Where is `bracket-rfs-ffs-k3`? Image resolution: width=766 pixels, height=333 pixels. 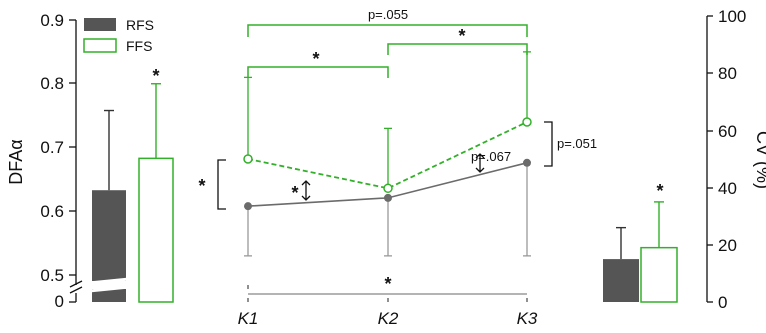
bracket-rfs-ffs-k3 is located at coordinates (548, 144).